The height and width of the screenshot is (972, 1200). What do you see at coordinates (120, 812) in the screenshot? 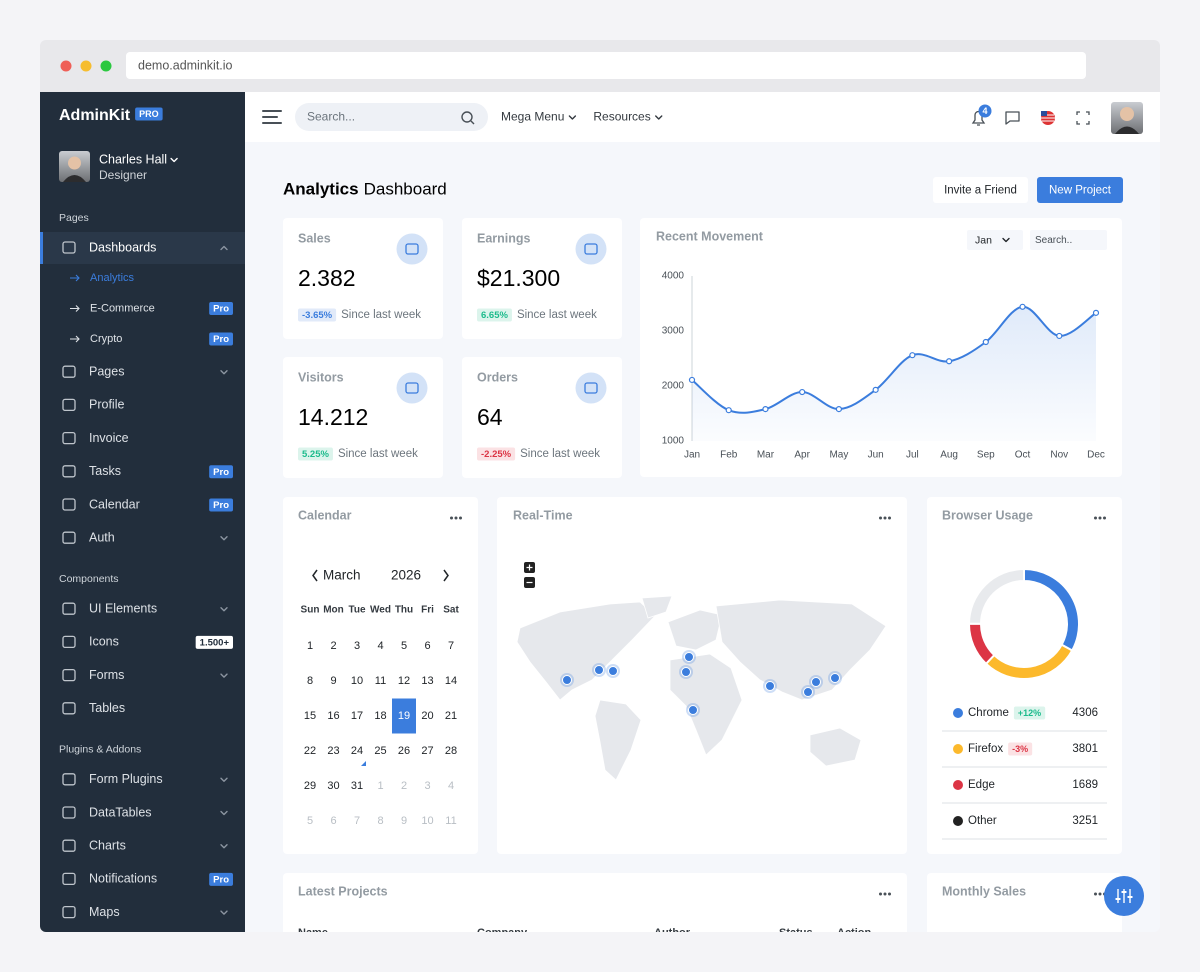
I see `nav-item: DataTables` at bounding box center [120, 812].